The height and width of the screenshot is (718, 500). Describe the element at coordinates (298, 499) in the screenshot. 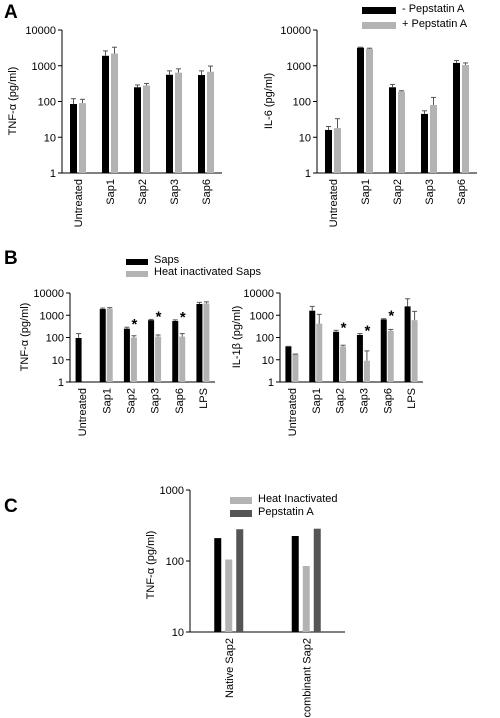

I see `legend-entry: Heat Inactivated` at that location.